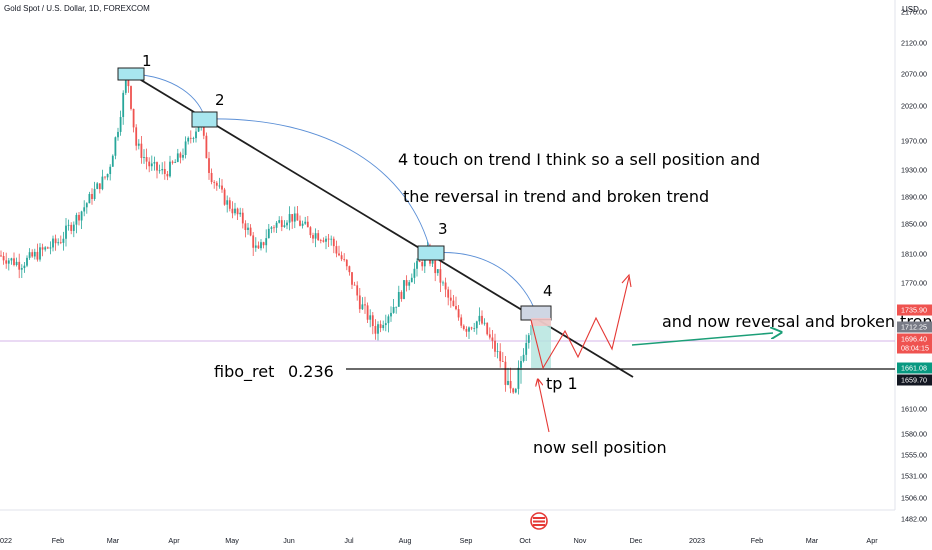 Image resolution: width=932 pixels, height=550 pixels. What do you see at coordinates (405, 540) in the screenshot?
I see `time-tick-label: Aug` at bounding box center [405, 540].